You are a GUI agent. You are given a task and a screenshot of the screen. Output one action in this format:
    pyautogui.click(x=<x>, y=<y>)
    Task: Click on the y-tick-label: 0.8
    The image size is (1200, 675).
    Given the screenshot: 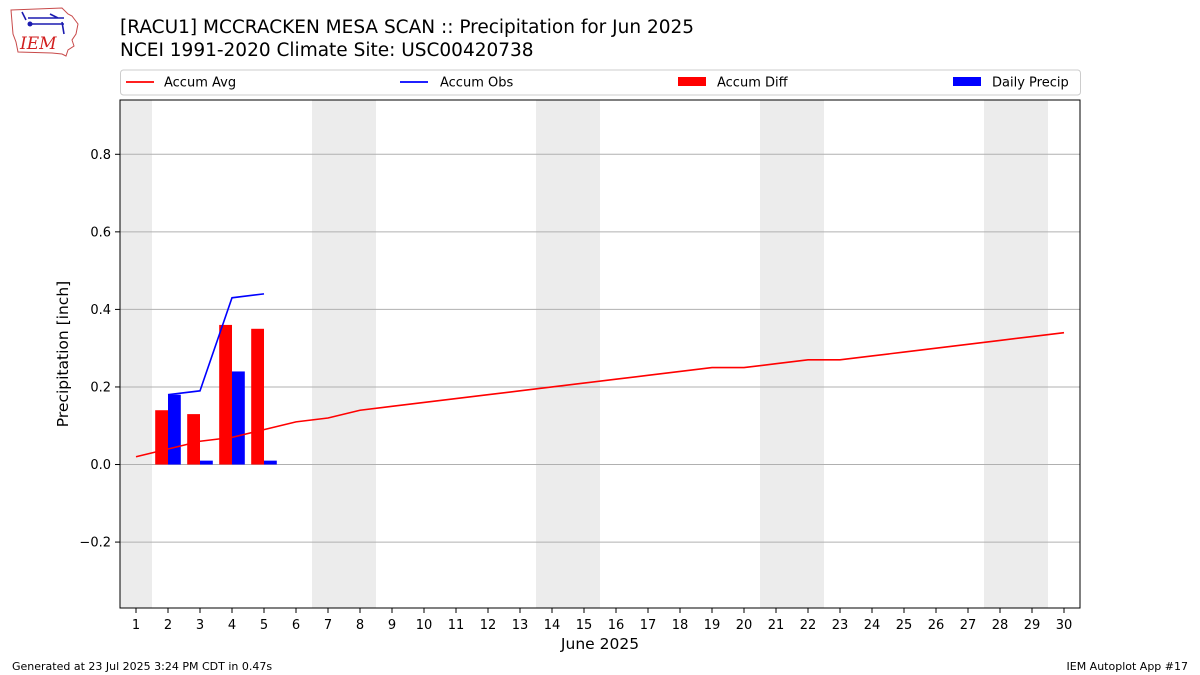 What is the action you would take?
    pyautogui.click(x=100, y=155)
    